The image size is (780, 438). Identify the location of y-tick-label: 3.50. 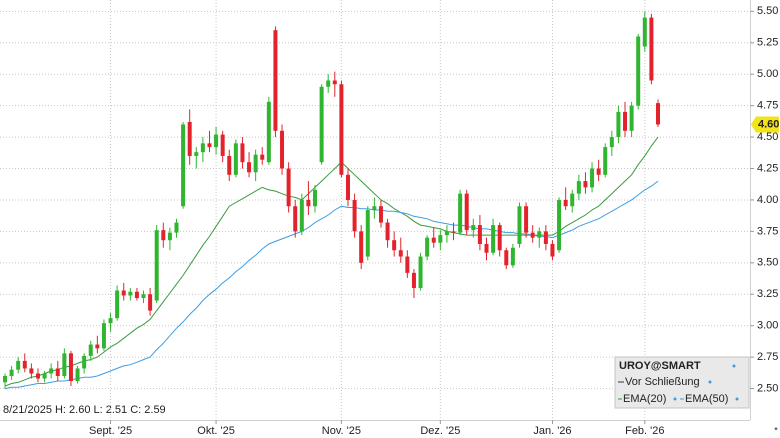
(767, 263).